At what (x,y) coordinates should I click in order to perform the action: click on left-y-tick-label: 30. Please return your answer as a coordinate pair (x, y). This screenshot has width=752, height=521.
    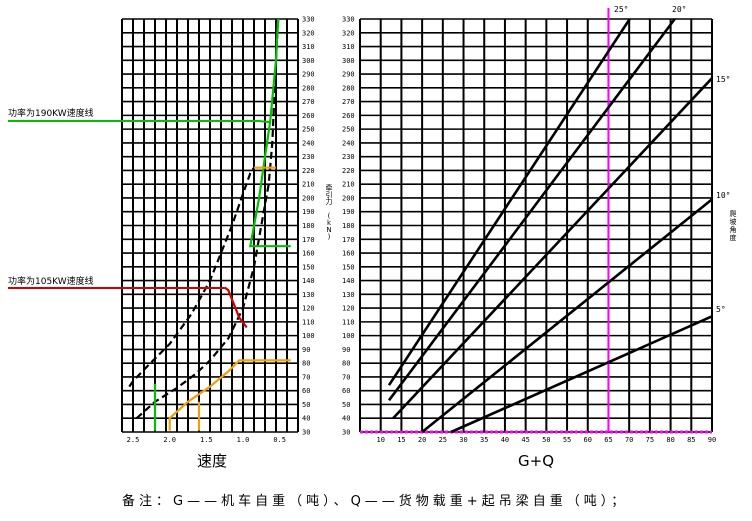
    Looking at the image, I should click on (306, 433).